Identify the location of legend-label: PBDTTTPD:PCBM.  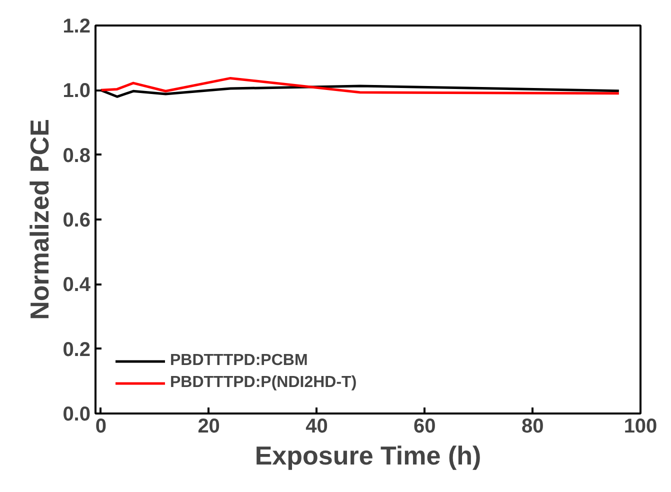
(239, 361).